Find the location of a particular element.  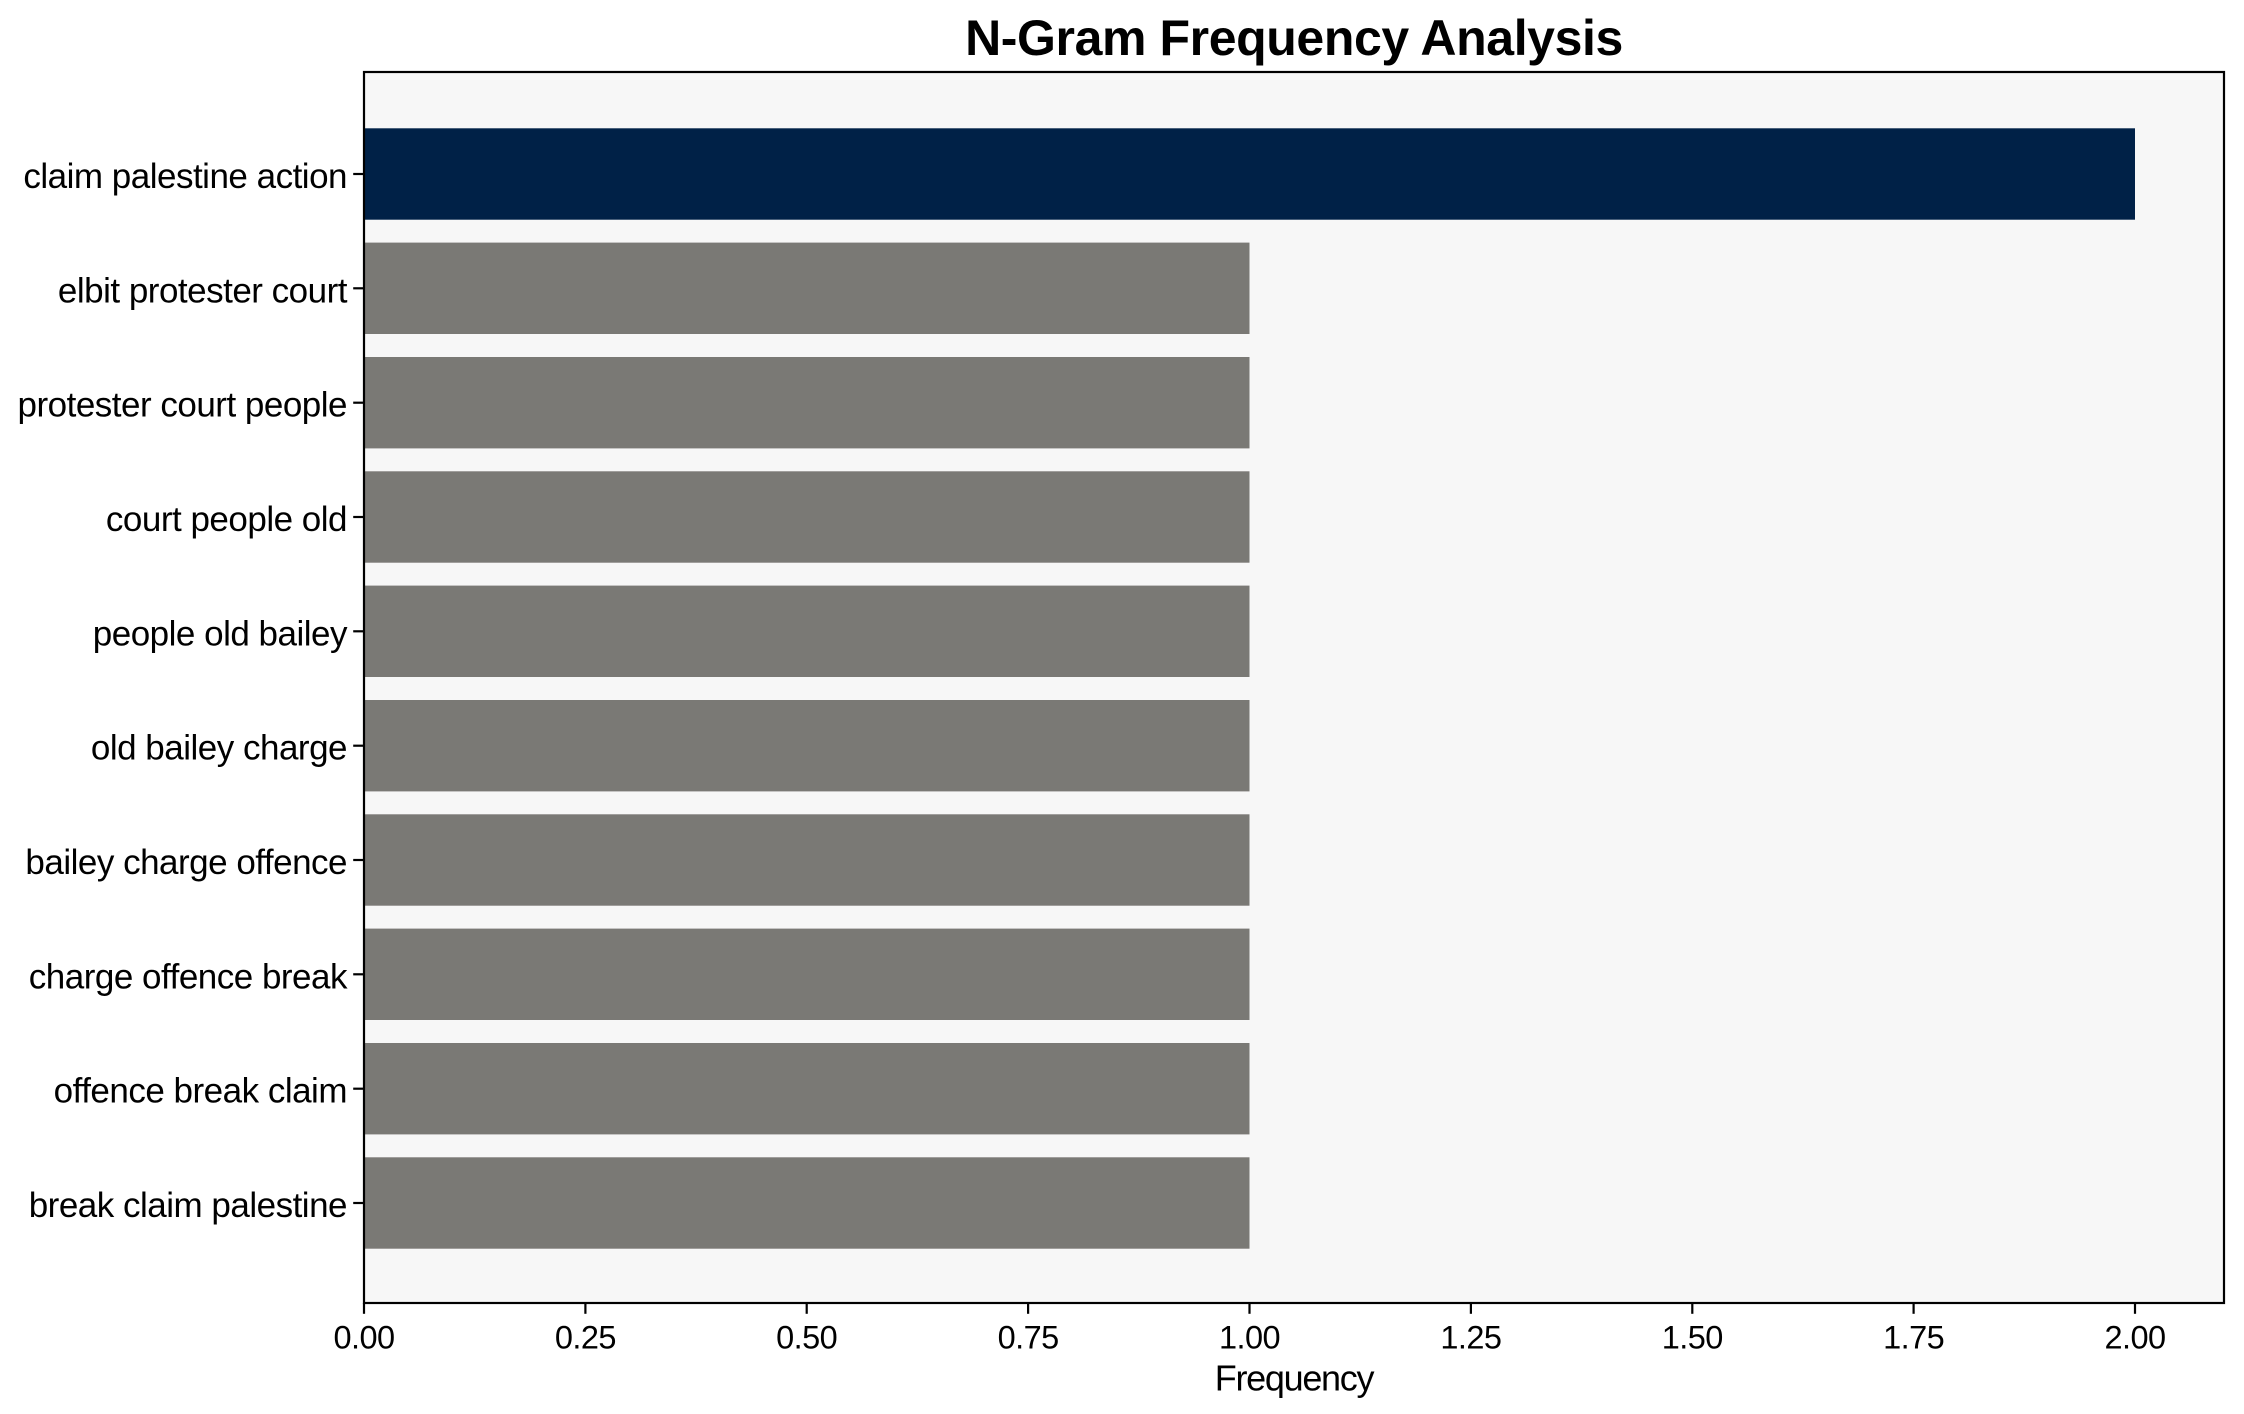

svg-text: 0.25 is located at coordinates (585, 1338).